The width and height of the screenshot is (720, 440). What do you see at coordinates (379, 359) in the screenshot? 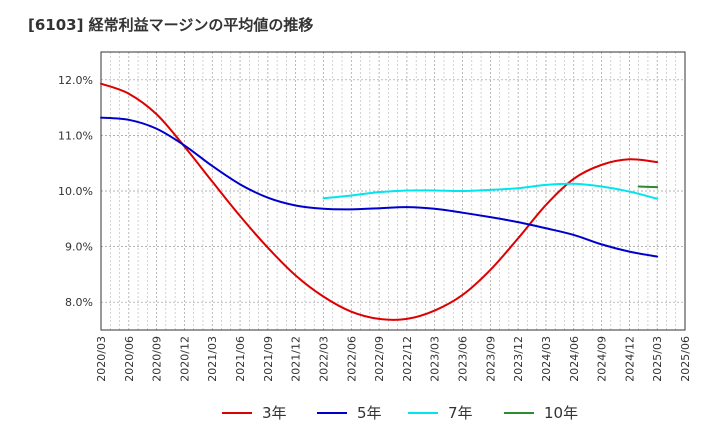
I see `x-tick-label: 2022/09` at bounding box center [379, 359].